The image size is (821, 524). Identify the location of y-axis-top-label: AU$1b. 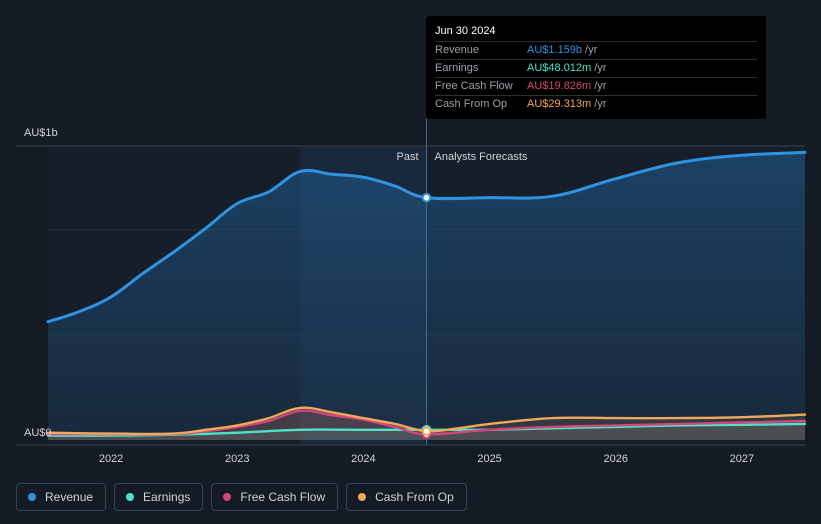
(41, 133).